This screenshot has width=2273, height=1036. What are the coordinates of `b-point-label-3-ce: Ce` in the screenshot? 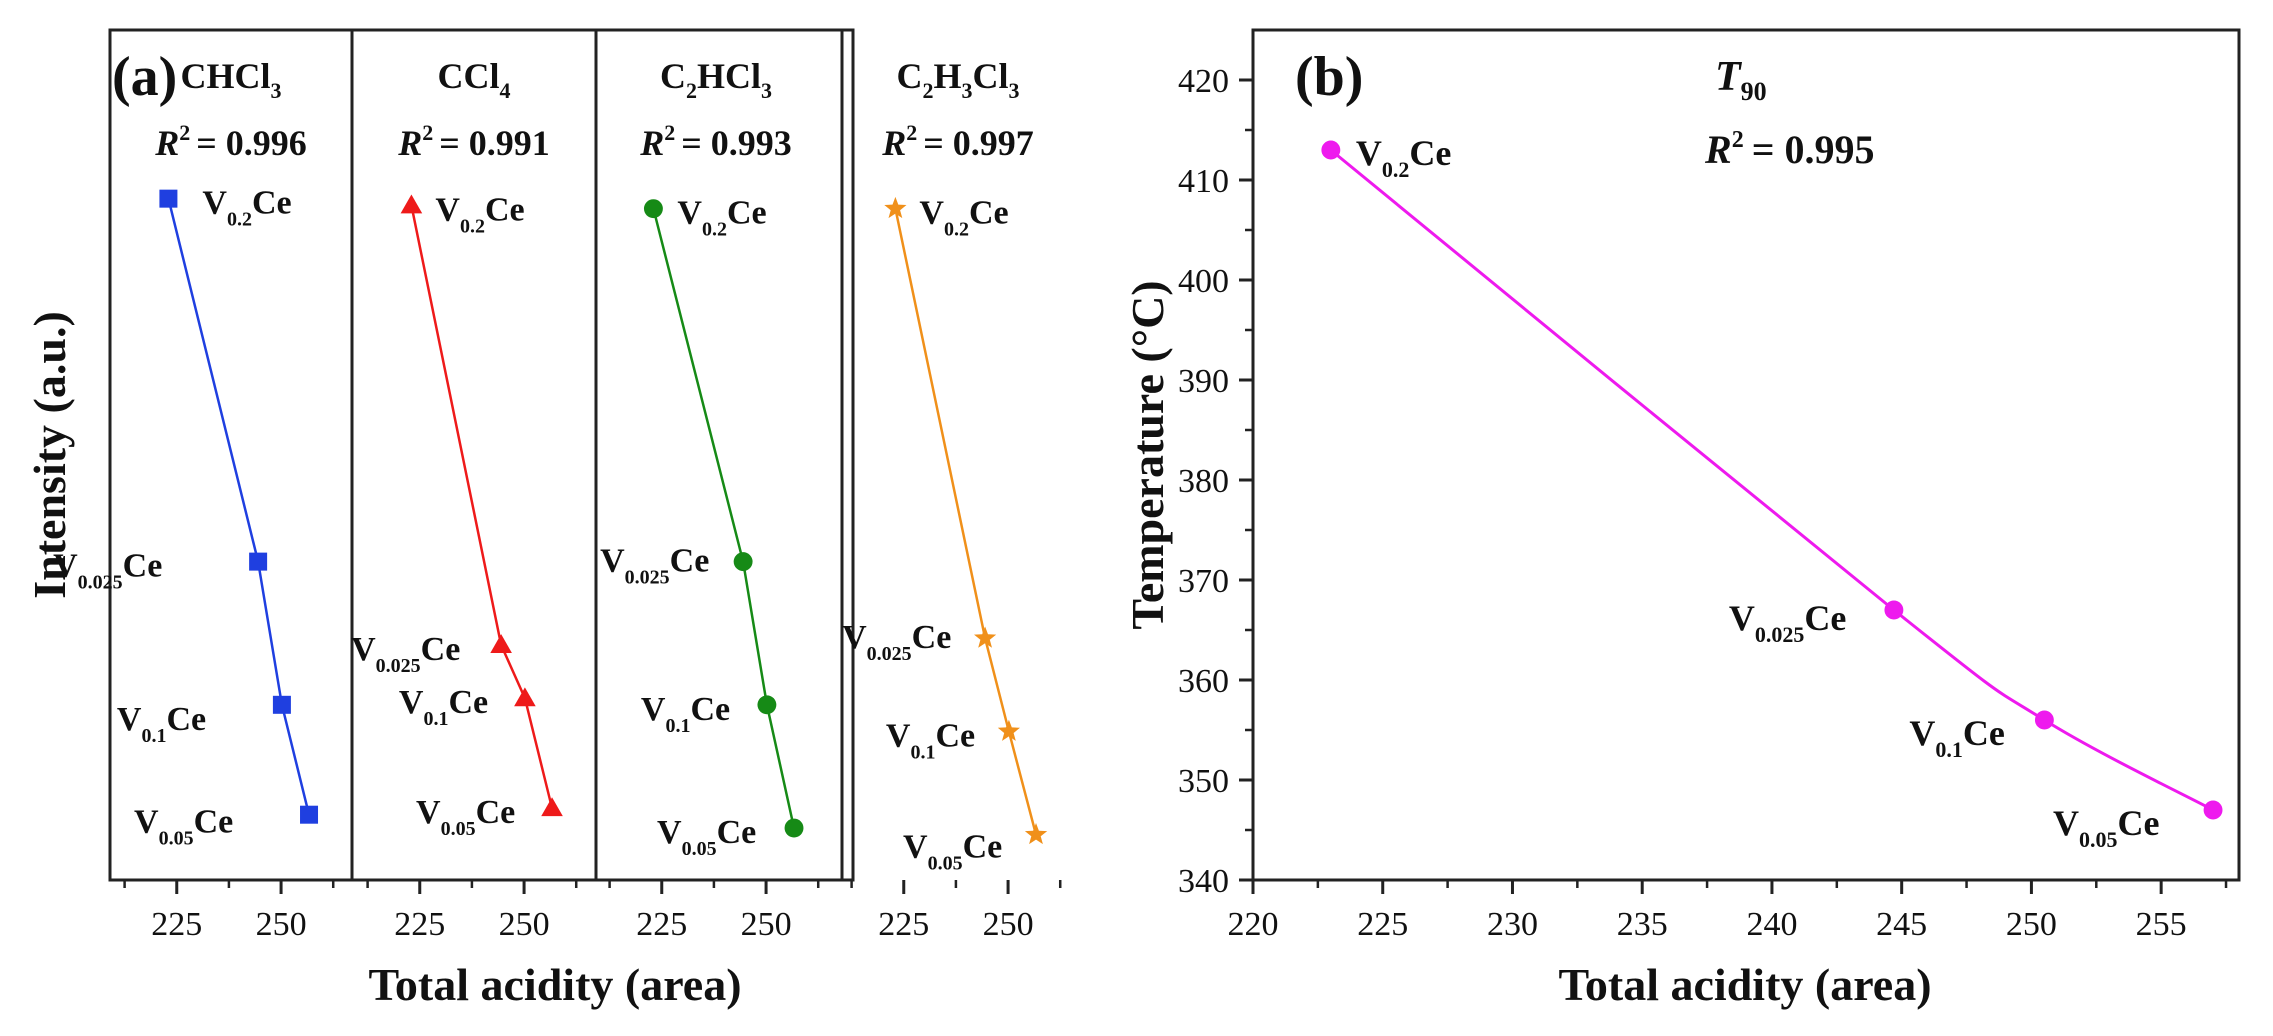 It's located at (2139, 823).